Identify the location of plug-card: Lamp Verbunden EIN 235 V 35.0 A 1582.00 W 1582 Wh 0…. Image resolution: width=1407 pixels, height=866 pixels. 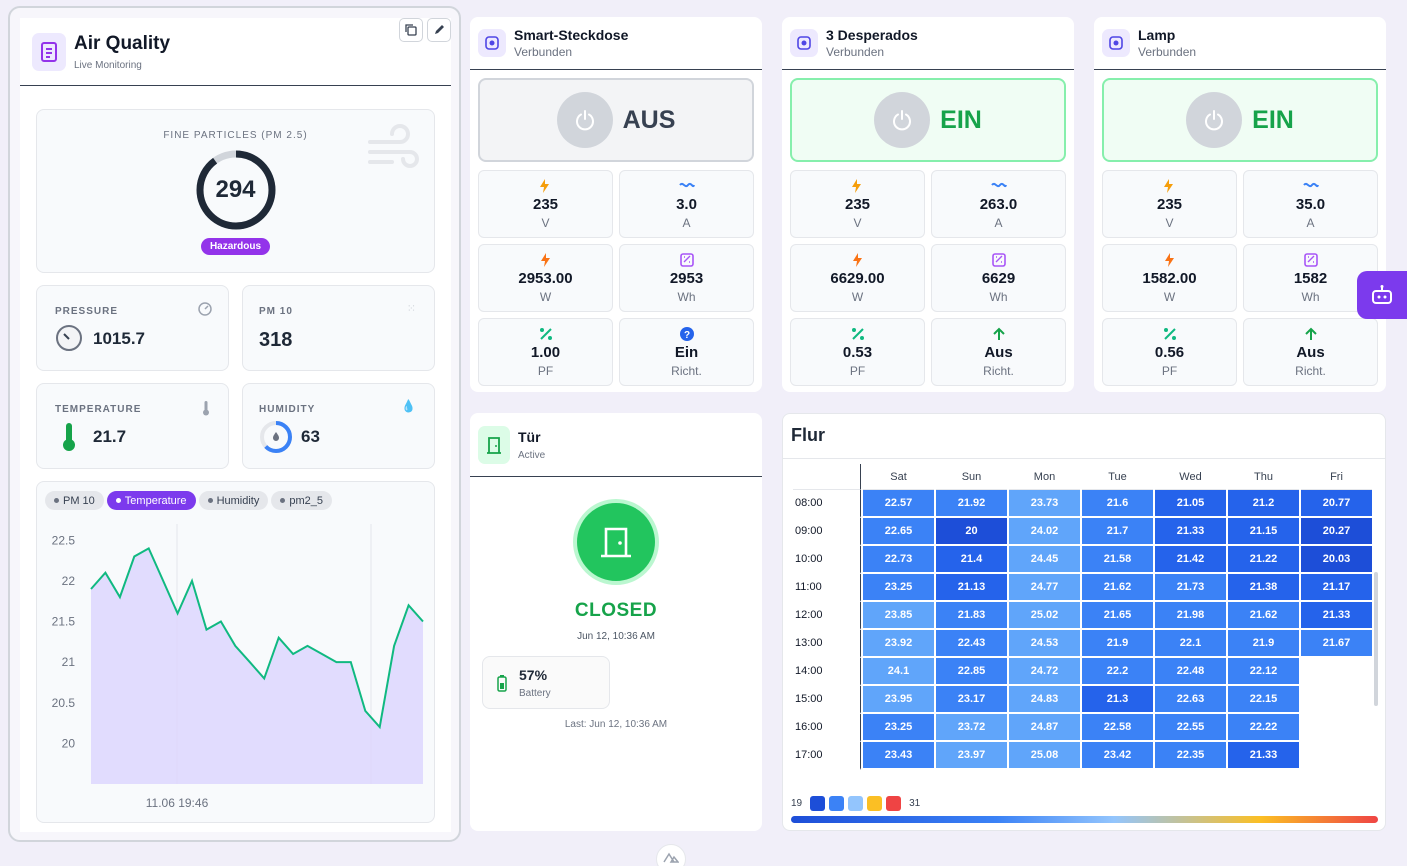
(1240, 204).